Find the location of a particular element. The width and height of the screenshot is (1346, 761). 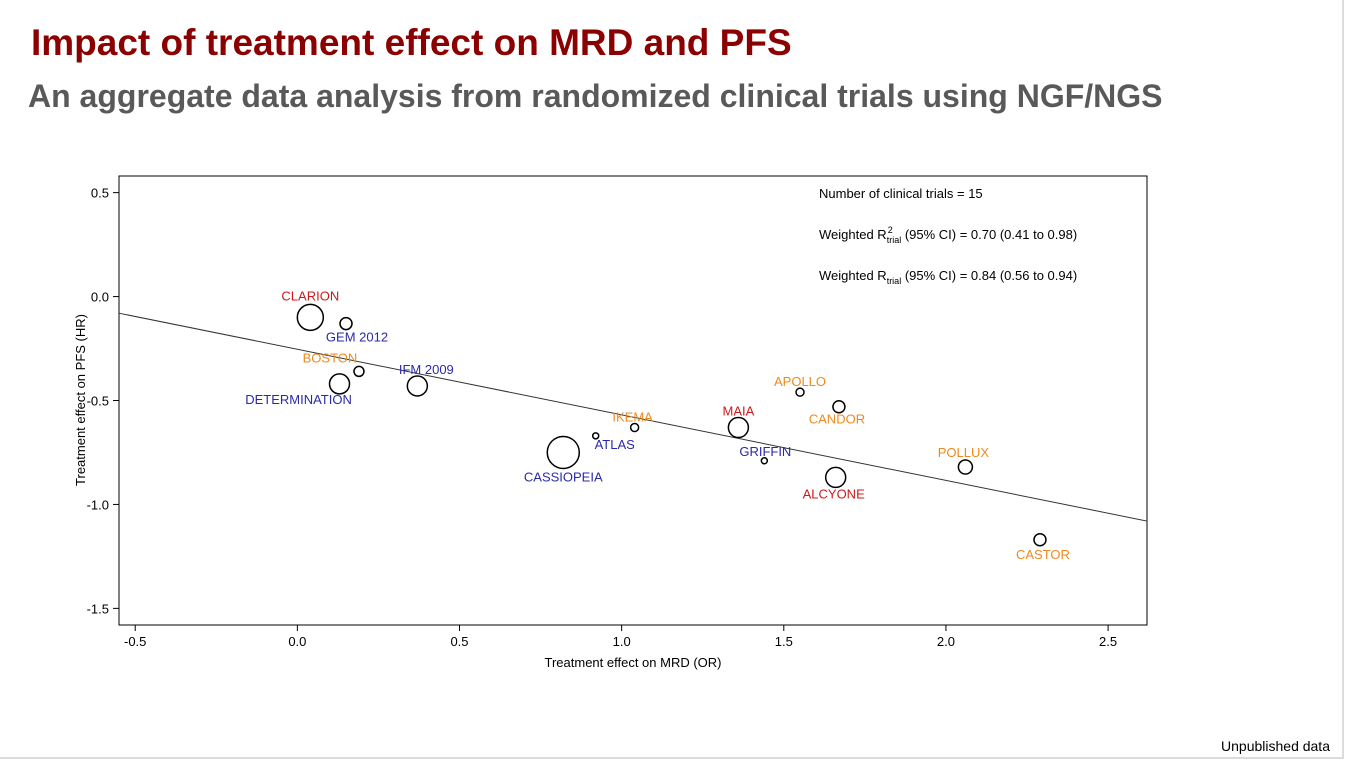

trial-point-maia is located at coordinates (738, 427).